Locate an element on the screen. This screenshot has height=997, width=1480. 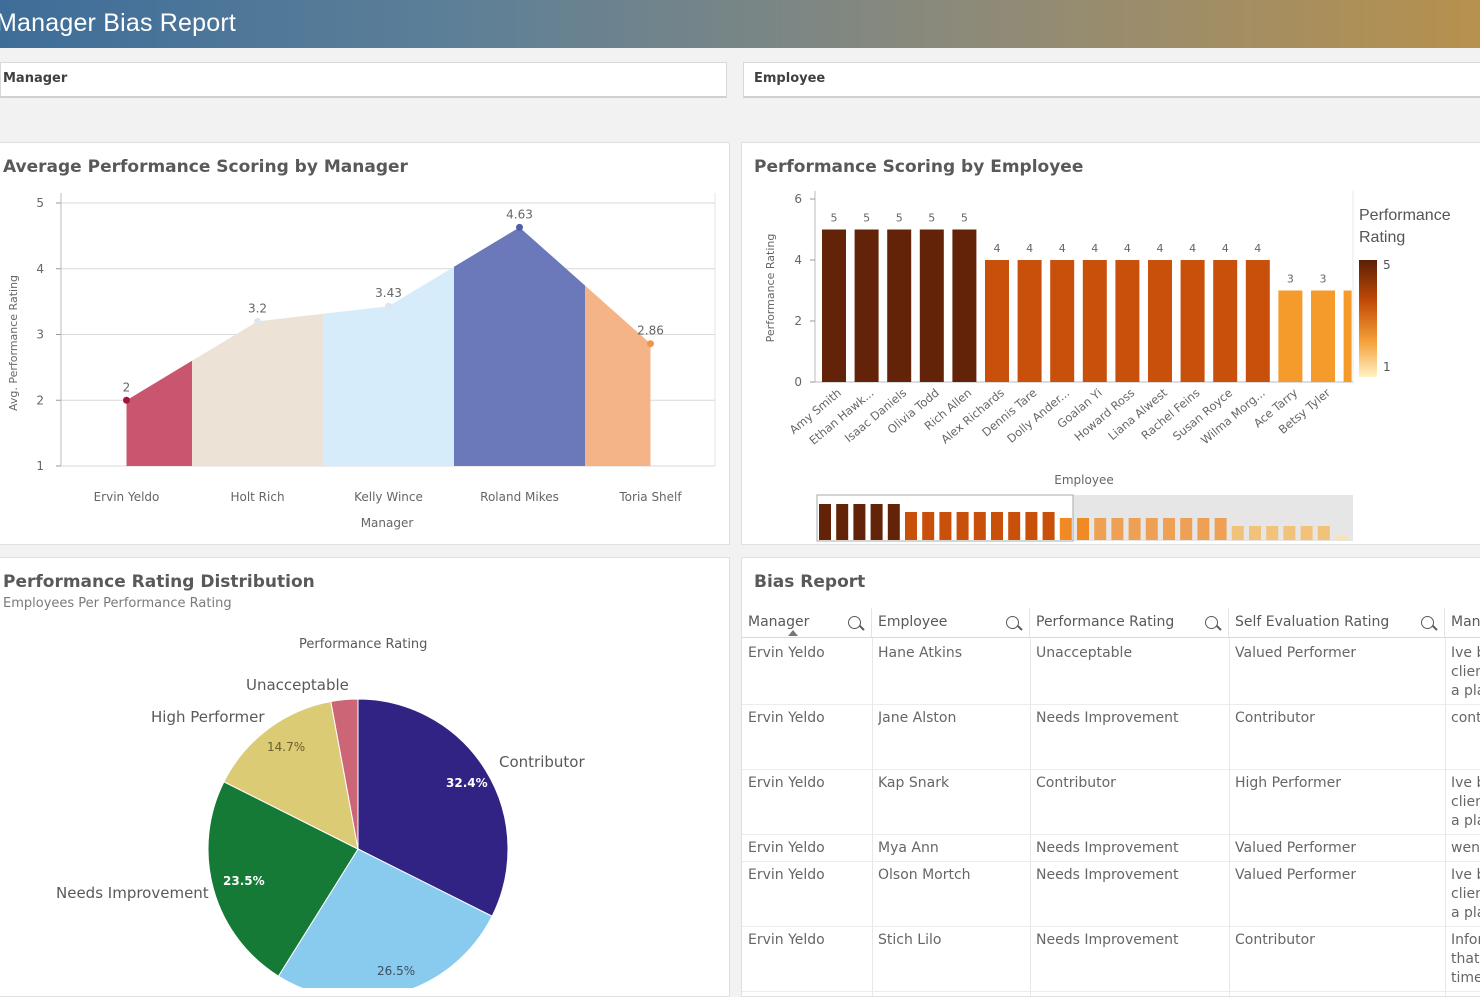
col-header-self-evaluation: Self Evaluation Rating is located at coordinates (1337, 623).